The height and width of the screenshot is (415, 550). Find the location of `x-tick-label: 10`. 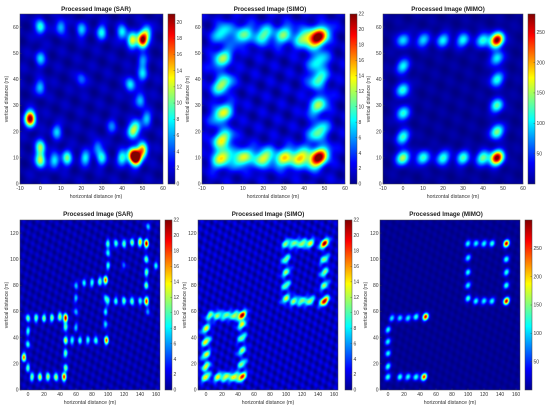

x-tick-label: 10 is located at coordinates (243, 189).